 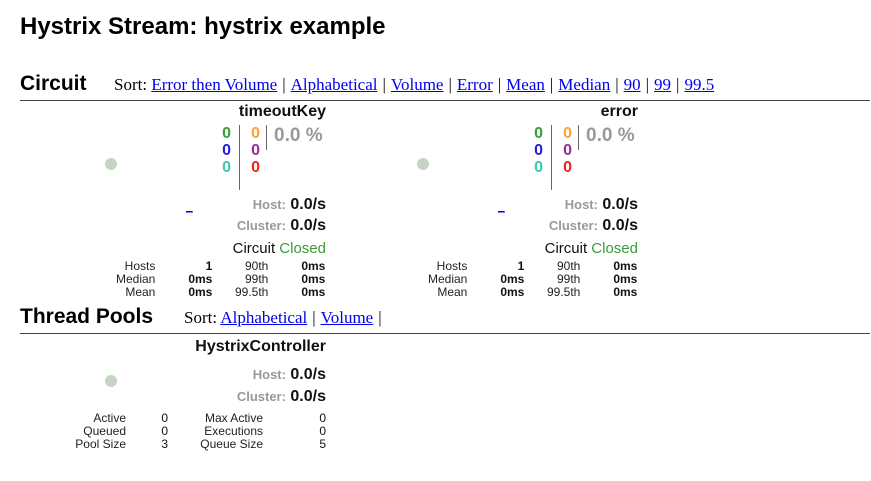 I want to click on max-active-value: 0, so click(x=322, y=418).